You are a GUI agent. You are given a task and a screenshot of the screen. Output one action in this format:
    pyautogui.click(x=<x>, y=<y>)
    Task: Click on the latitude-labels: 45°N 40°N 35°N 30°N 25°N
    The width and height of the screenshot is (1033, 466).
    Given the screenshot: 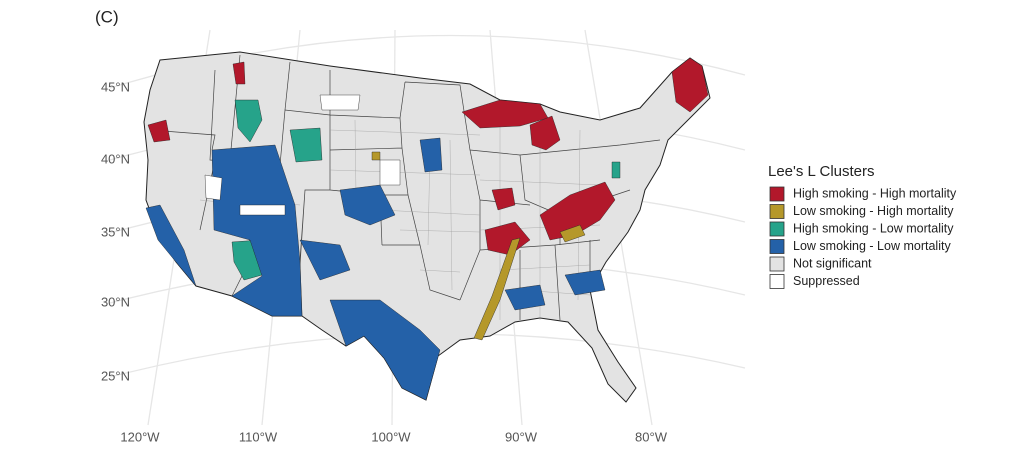 What is the action you would take?
    pyautogui.click(x=115, y=231)
    